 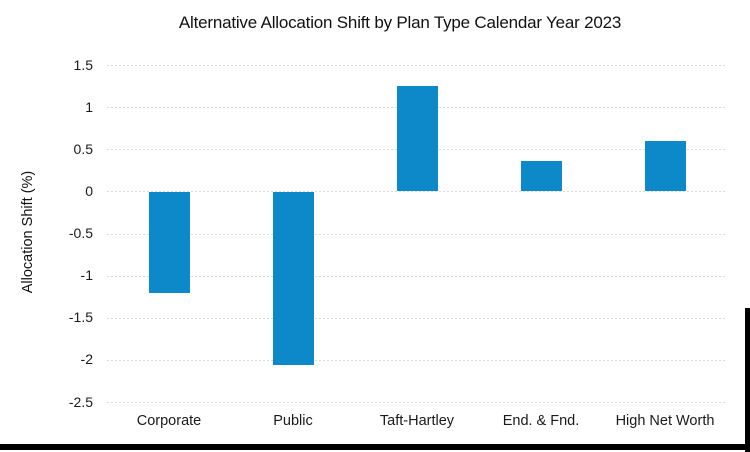 What do you see at coordinates (86, 359) in the screenshot?
I see `y-tick-label--2: -2` at bounding box center [86, 359].